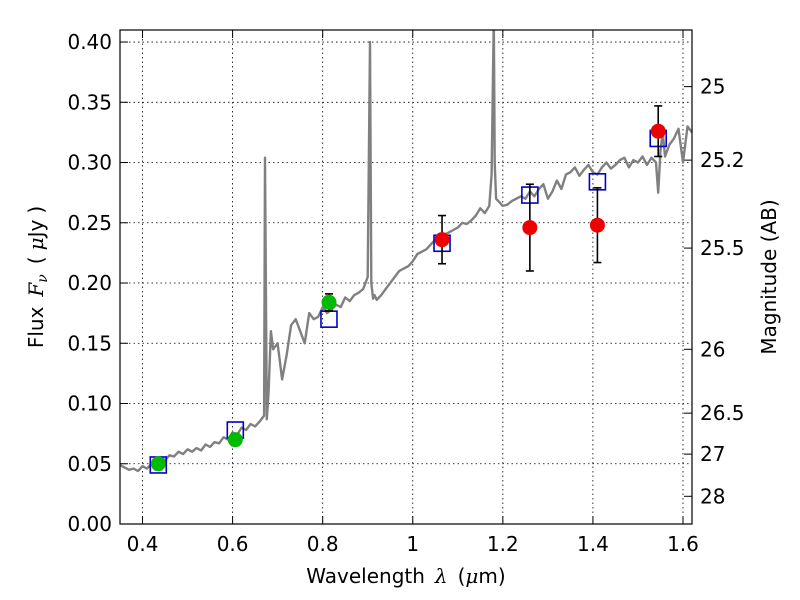 This screenshot has height=600, width=800. What do you see at coordinates (89, 223) in the screenshot?
I see `y-tick-label: 0.25` at bounding box center [89, 223].